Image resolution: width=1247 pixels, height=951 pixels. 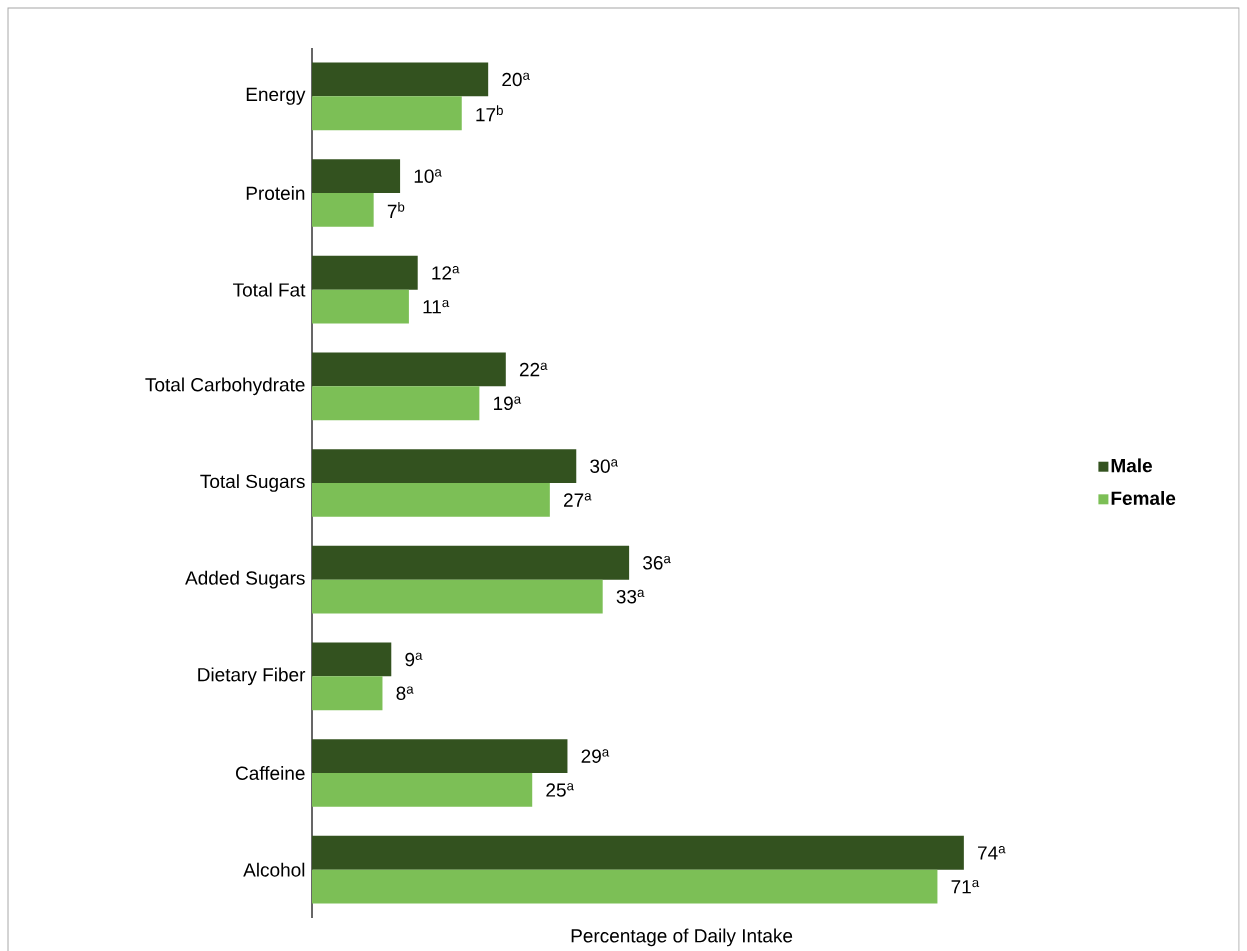 What do you see at coordinates (275, 193) in the screenshot?
I see `y-tick-label: Protein` at bounding box center [275, 193].